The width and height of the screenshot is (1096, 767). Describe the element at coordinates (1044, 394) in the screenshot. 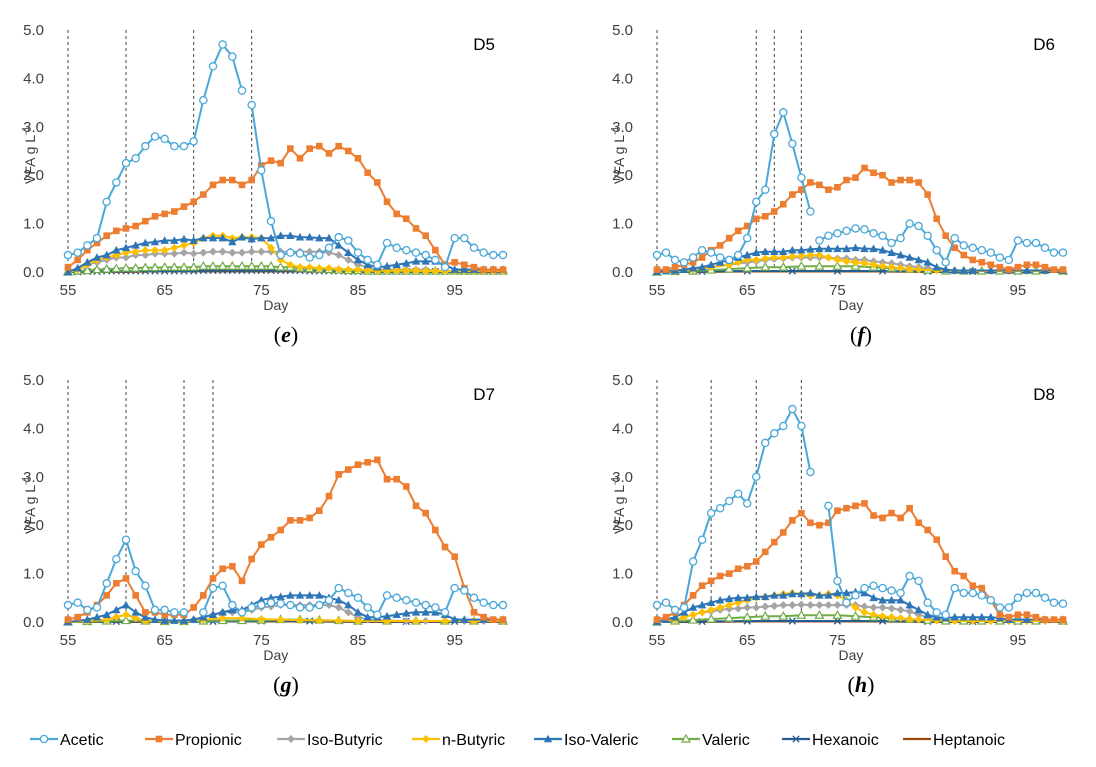

I see `panel-title: D8` at that location.